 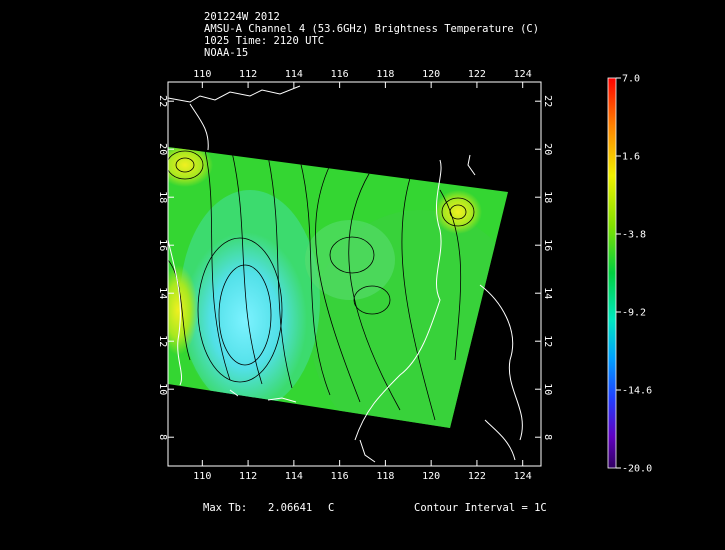 What do you see at coordinates (162, 389) in the screenshot?
I see `lat-tick-label-left: 10` at bounding box center [162, 389].